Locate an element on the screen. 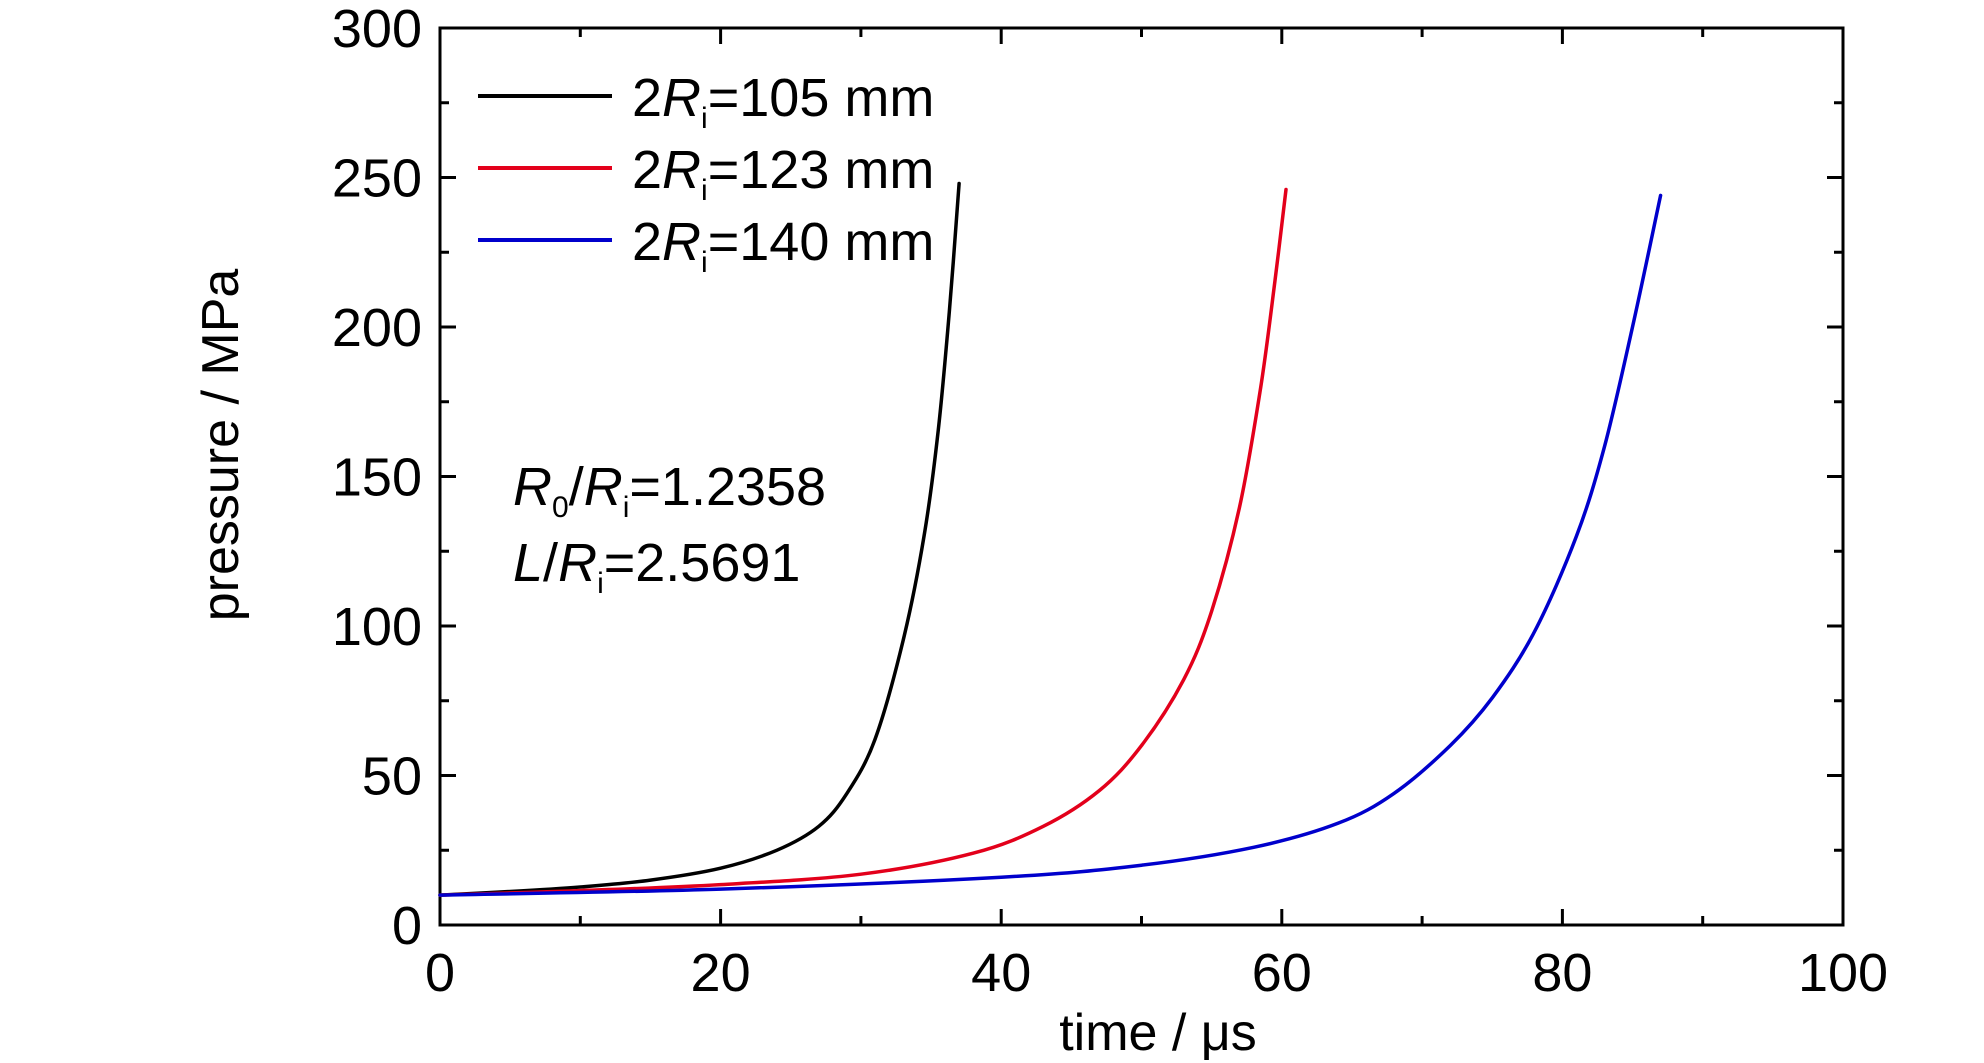  y-tick-label: 250 is located at coordinates (377, 179).